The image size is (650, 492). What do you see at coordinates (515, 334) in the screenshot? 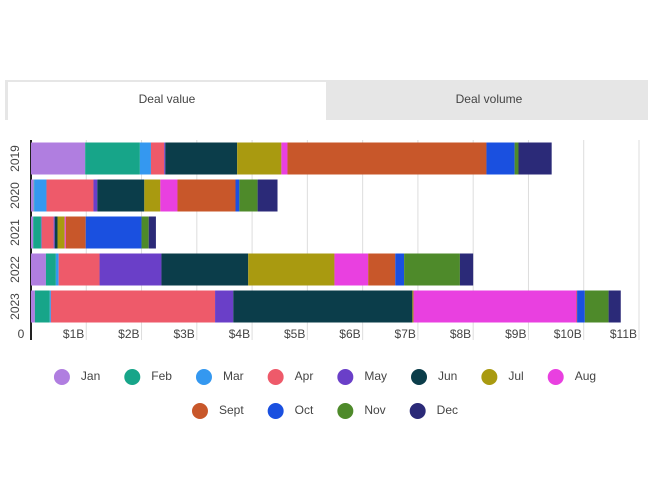
I see `x-tick-label: $9B` at bounding box center [515, 334].